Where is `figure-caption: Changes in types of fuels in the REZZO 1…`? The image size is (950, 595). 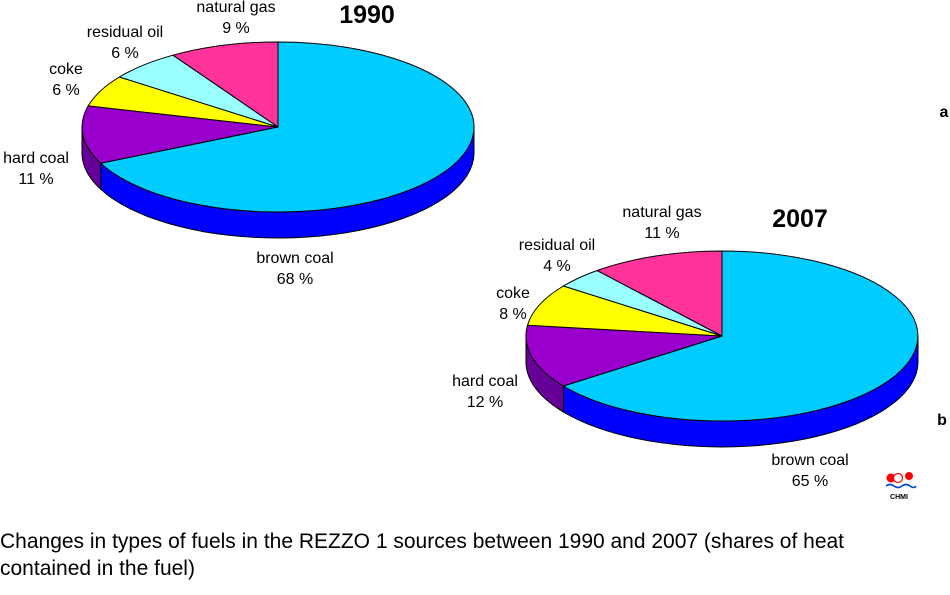 figure-caption: Changes in types of fuels in the REZZO 1… is located at coordinates (422, 555).